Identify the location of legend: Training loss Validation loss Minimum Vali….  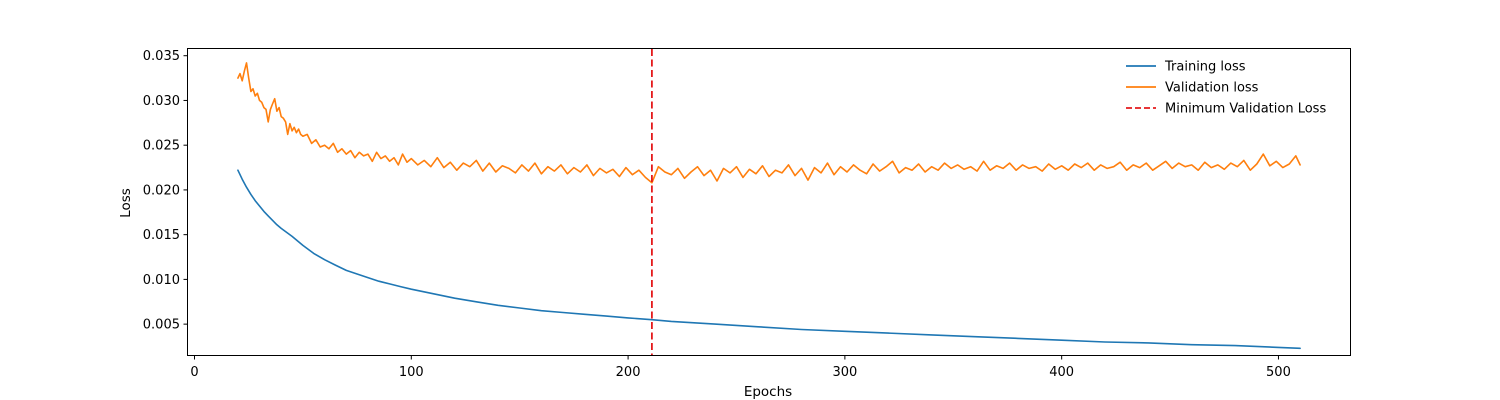
(1226, 88).